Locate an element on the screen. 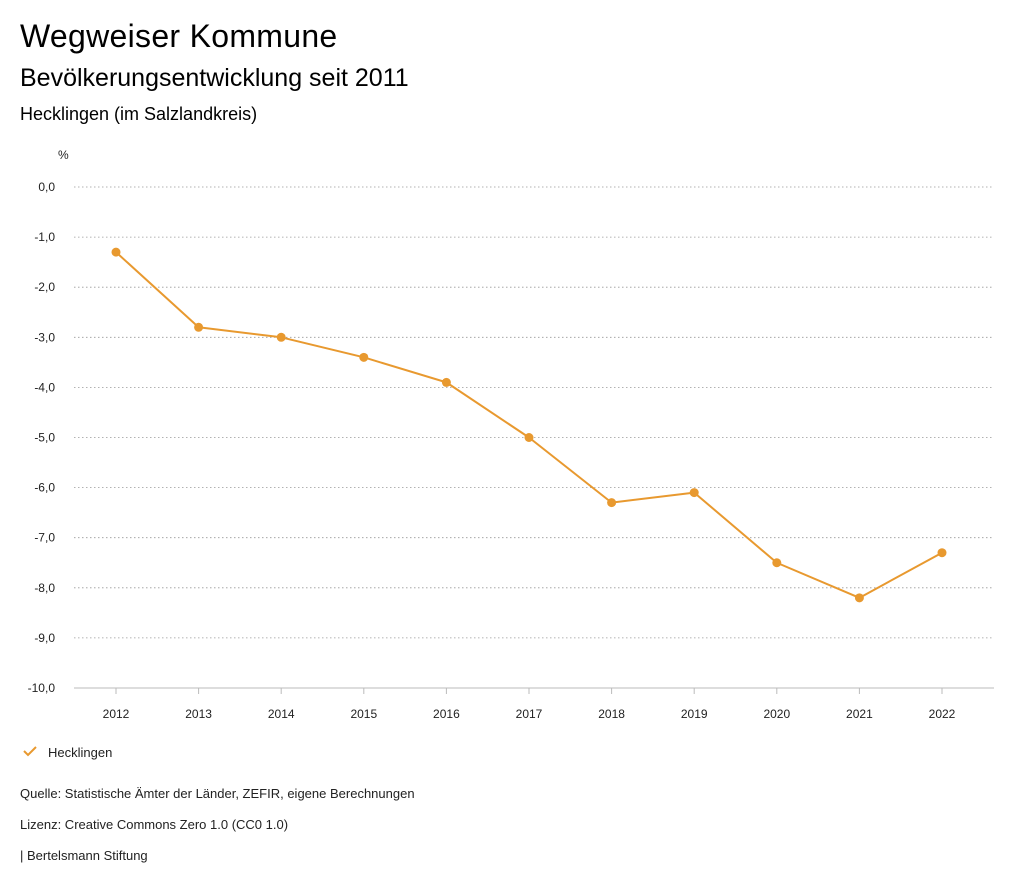 This screenshot has width=1024, height=888. y-tick-label: -9,0 is located at coordinates (44, 638).